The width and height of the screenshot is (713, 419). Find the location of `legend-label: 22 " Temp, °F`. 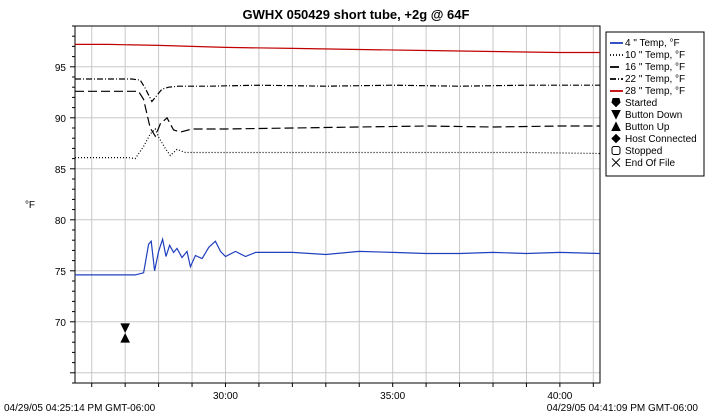

legend-label: 22 " Temp, °F is located at coordinates (655, 79).